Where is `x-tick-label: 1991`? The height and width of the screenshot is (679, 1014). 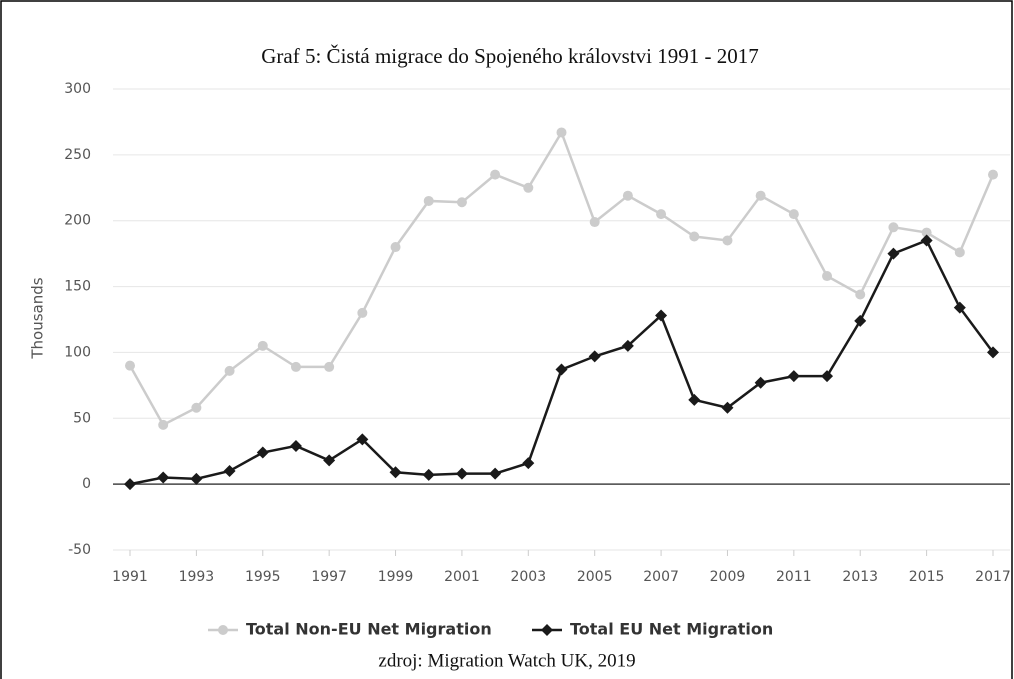 x-tick-label: 1991 is located at coordinates (130, 577).